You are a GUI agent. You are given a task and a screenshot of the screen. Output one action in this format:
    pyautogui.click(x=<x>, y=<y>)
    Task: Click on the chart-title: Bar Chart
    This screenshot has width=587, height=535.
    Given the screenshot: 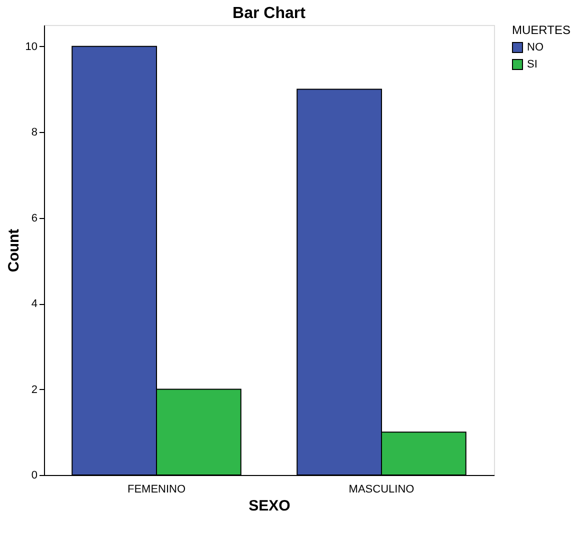 What is the action you would take?
    pyautogui.click(x=269, y=13)
    